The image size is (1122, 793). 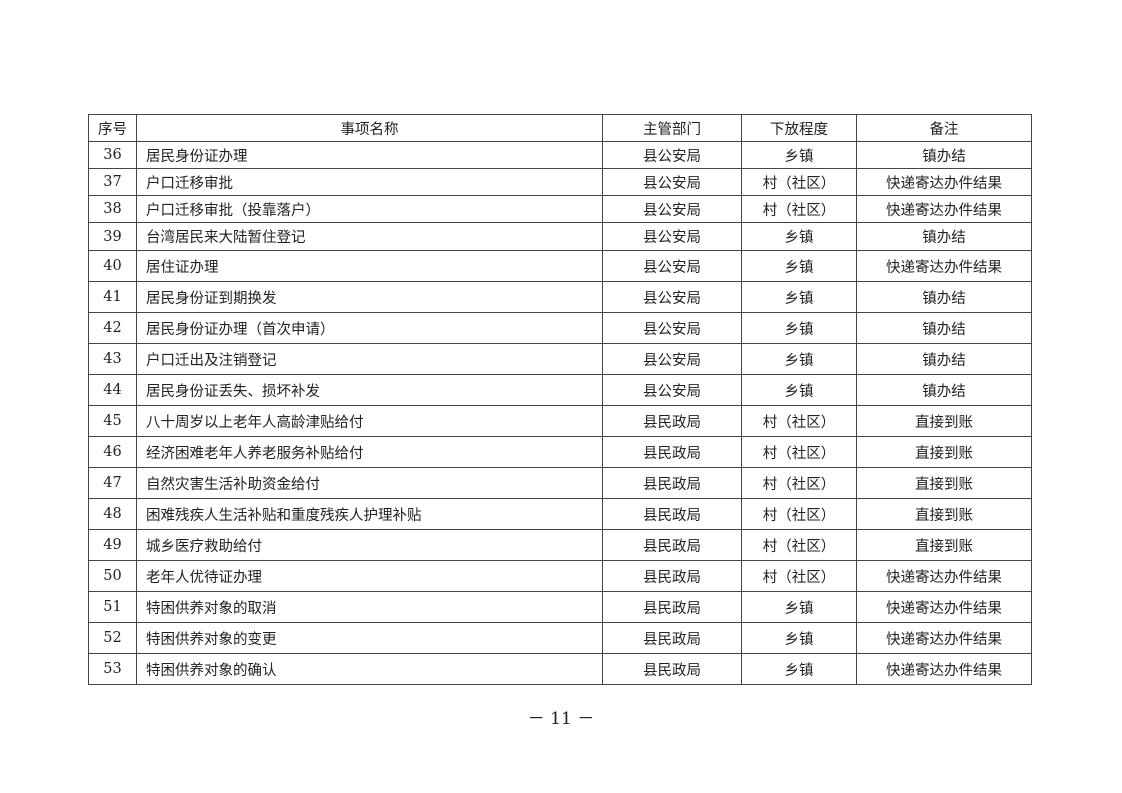 I want to click on table-row: 47 自然灾害生活补助资金给付 县民政局 村（社区） 直接到账, so click(x=560, y=483).